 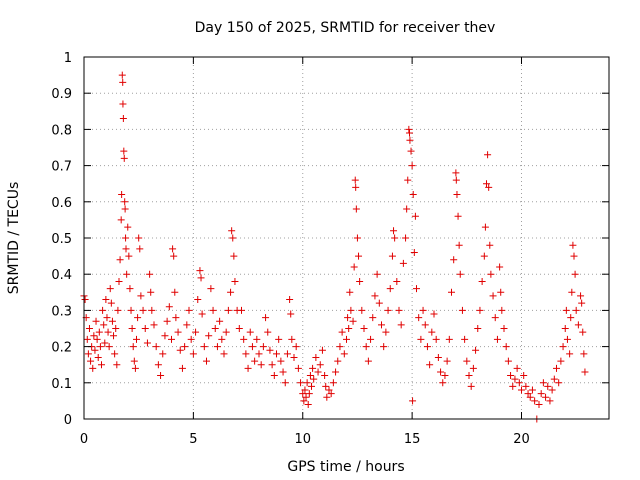 I want to click on x-tick-label: 0, so click(x=84, y=439).